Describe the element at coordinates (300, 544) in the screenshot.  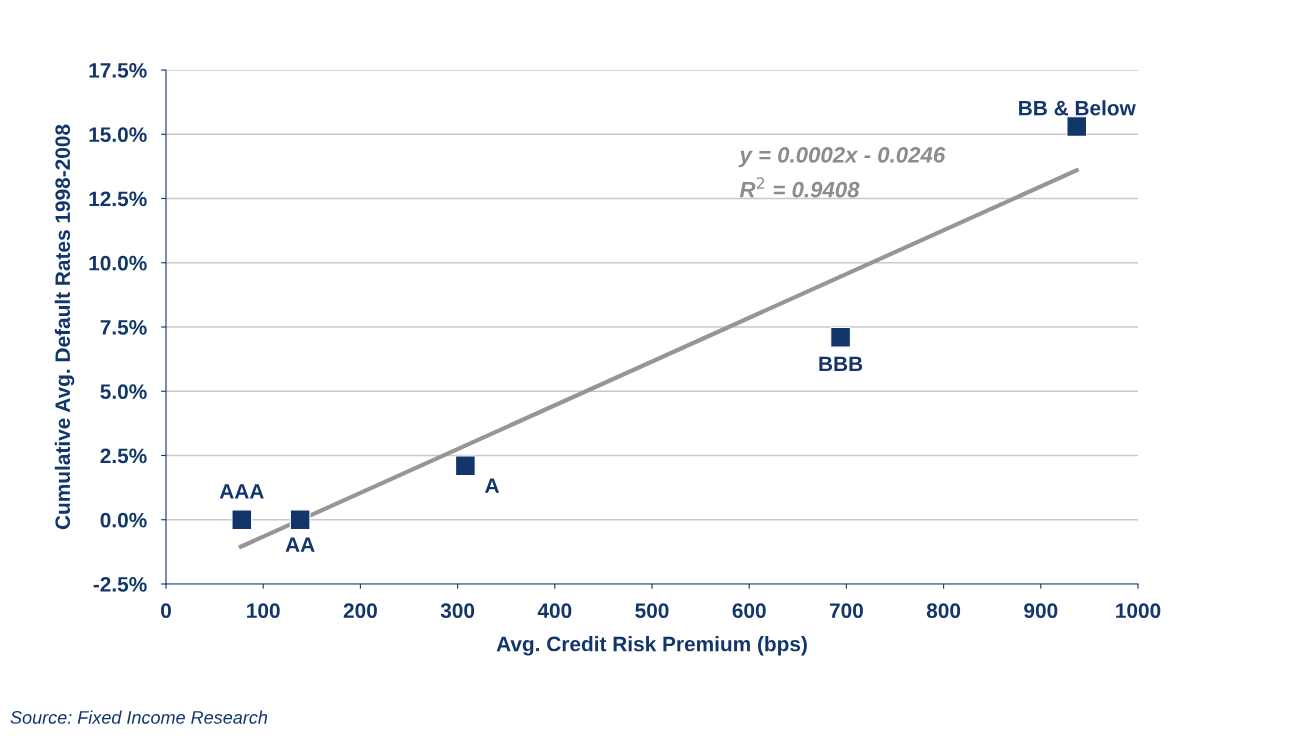
I see `annotation: AA` at that location.